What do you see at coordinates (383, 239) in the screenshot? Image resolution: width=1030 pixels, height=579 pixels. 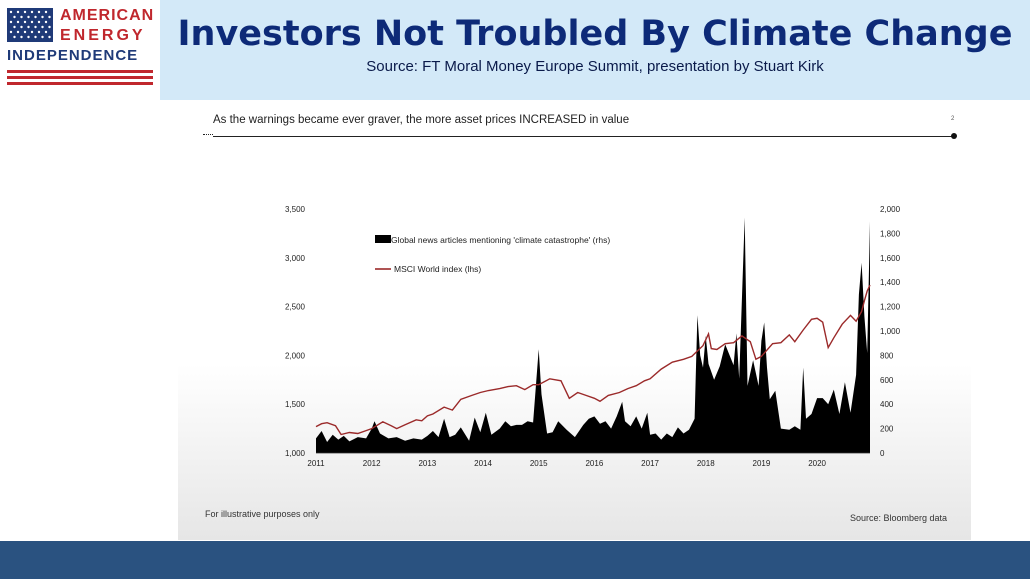 I see `legend-swatch-news-articles` at bounding box center [383, 239].